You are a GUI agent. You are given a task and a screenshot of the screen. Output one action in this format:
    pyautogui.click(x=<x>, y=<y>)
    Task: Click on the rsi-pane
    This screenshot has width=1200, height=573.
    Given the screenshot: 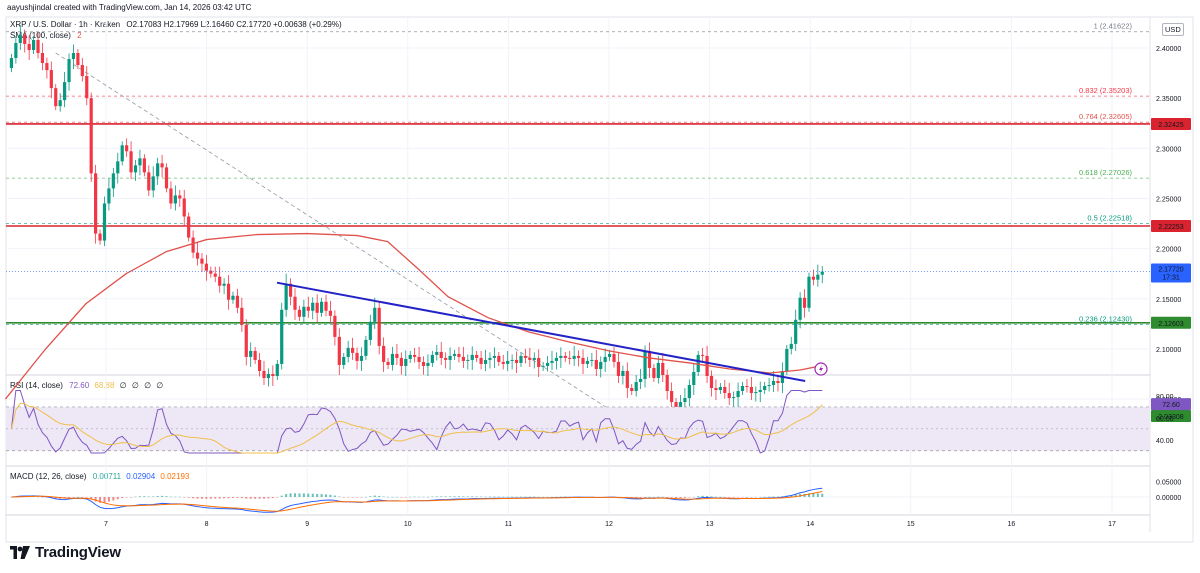 What is the action you would take?
    pyautogui.click(x=578, y=422)
    